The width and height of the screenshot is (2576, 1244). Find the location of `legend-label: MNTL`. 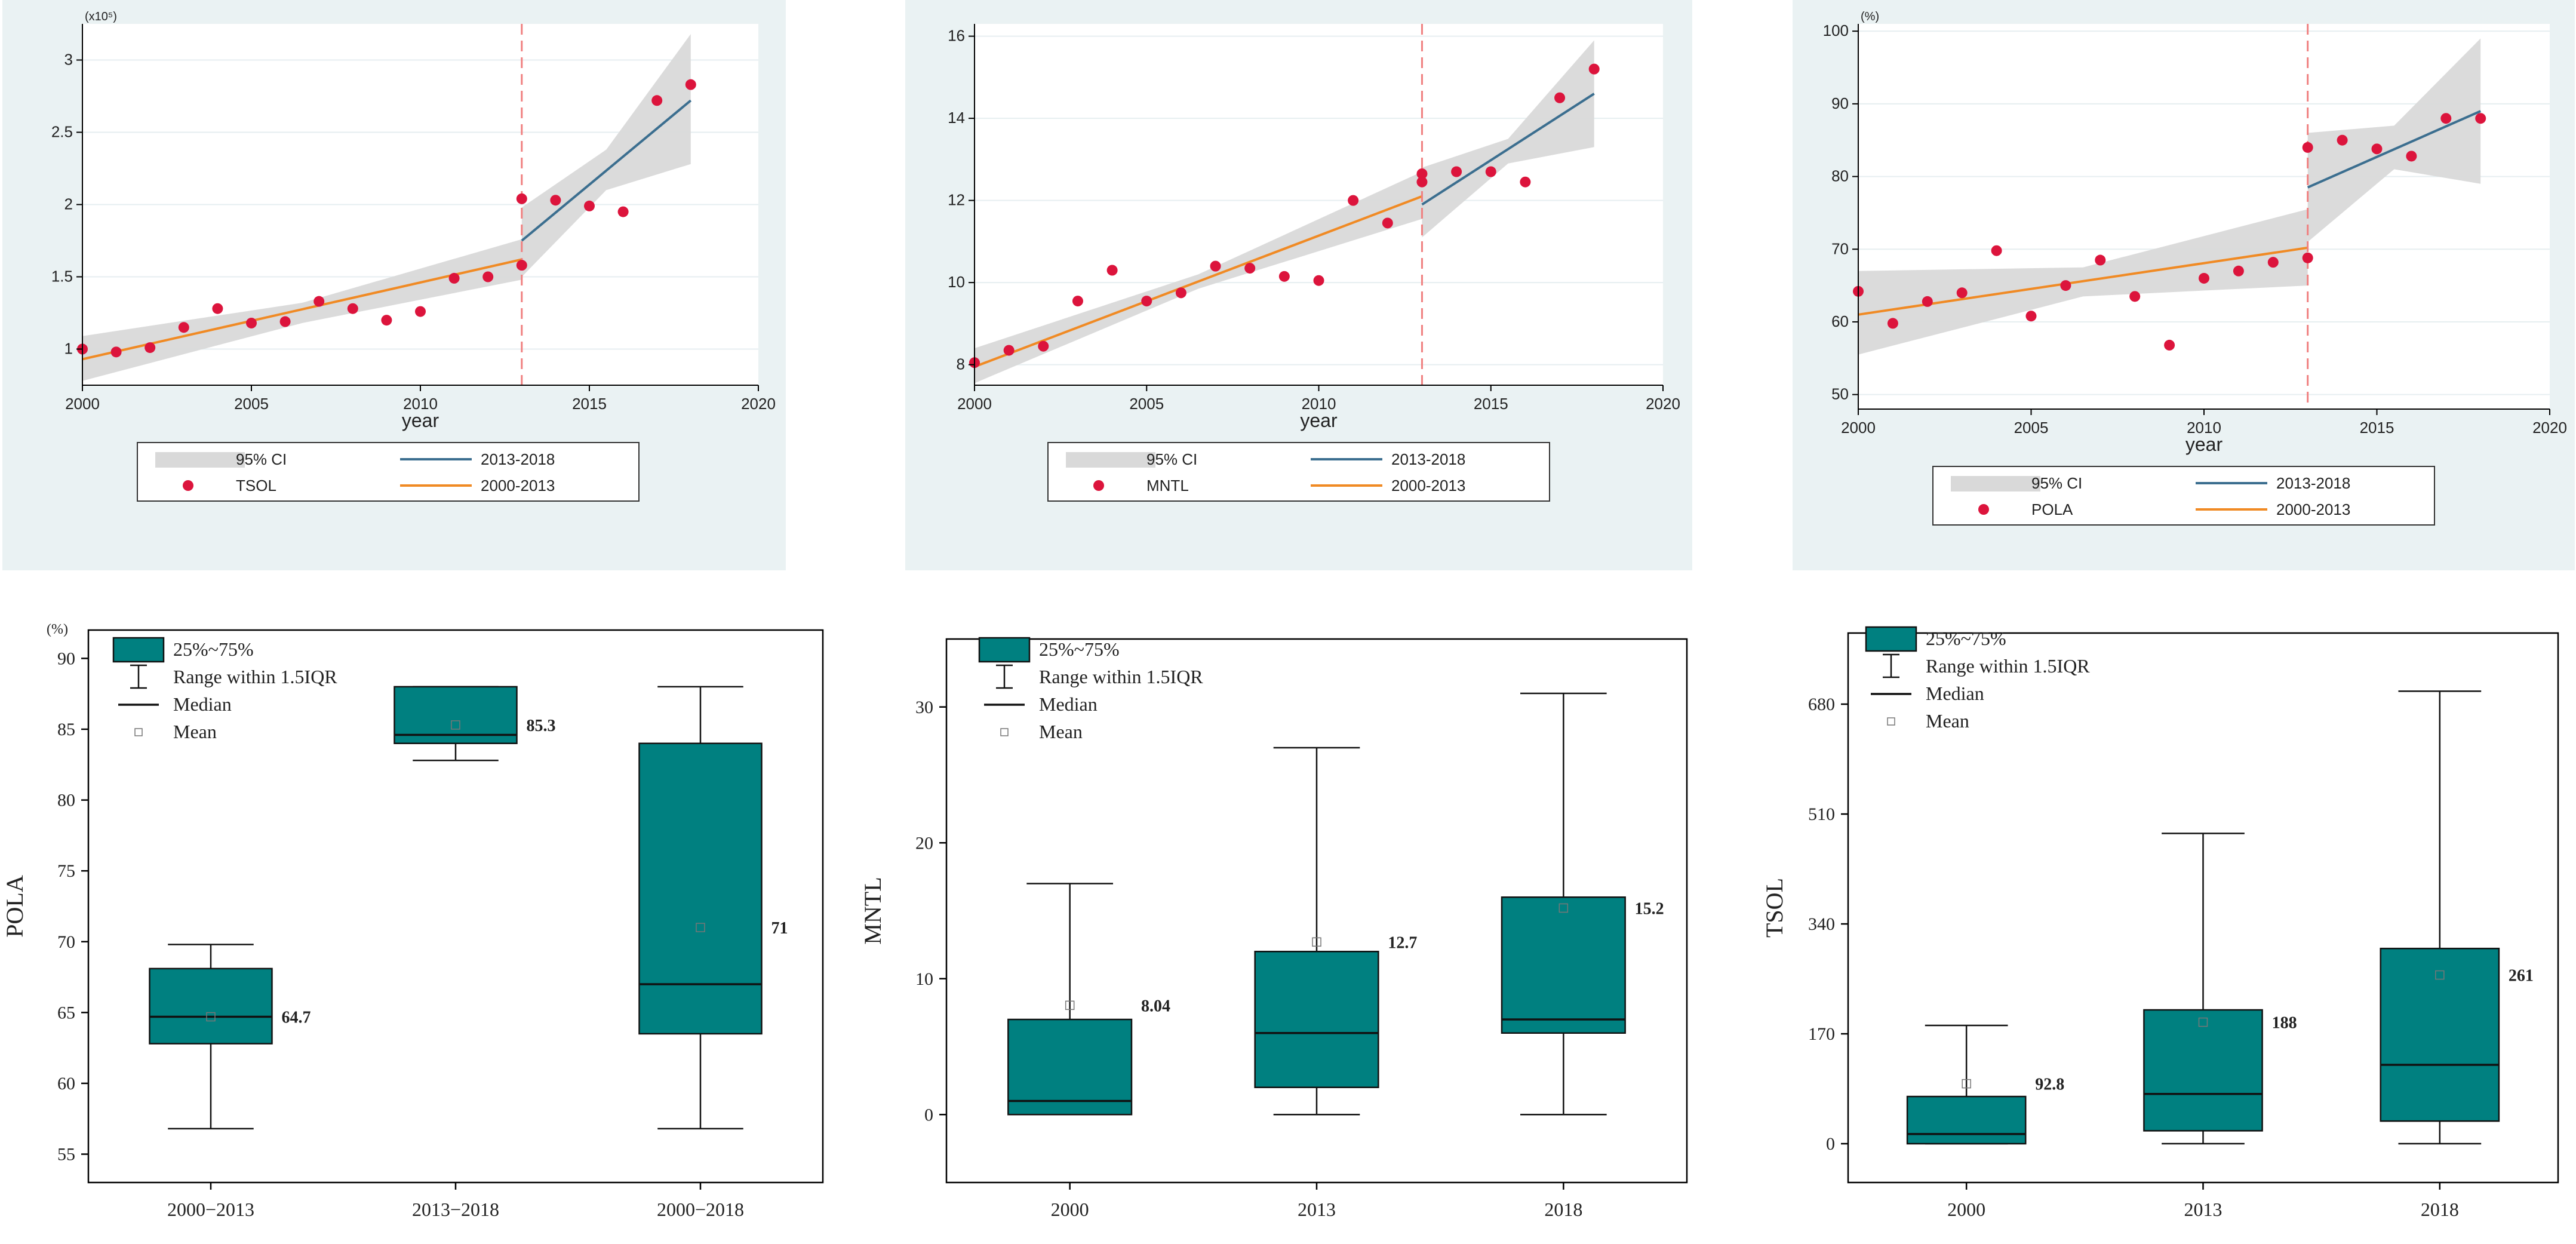

legend-label: MNTL is located at coordinates (1167, 486).